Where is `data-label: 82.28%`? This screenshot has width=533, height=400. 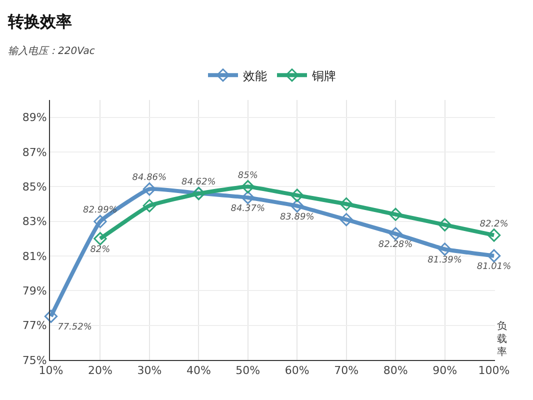
data-label: 82.28% is located at coordinates (395, 245).